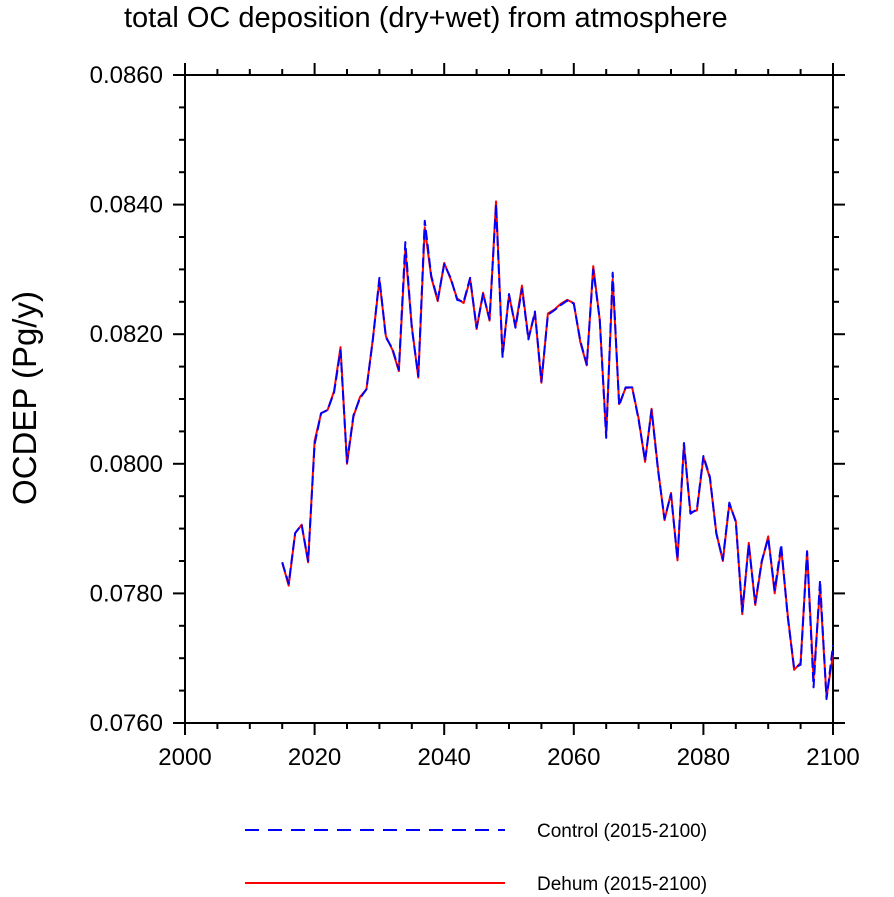  Describe the element at coordinates (24, 398) in the screenshot. I see `y-axis-label: OCDEP (Pg/y)` at that location.